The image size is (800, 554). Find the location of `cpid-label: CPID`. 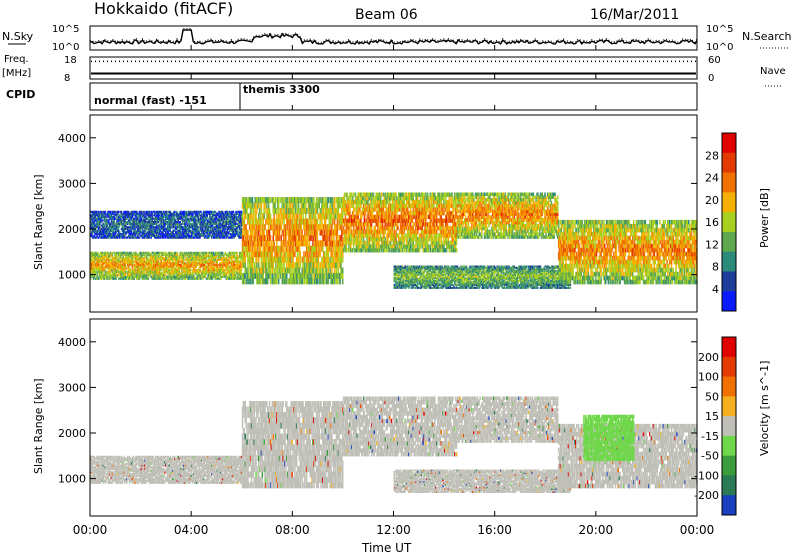

cpid-label: CPID is located at coordinates (20, 94).